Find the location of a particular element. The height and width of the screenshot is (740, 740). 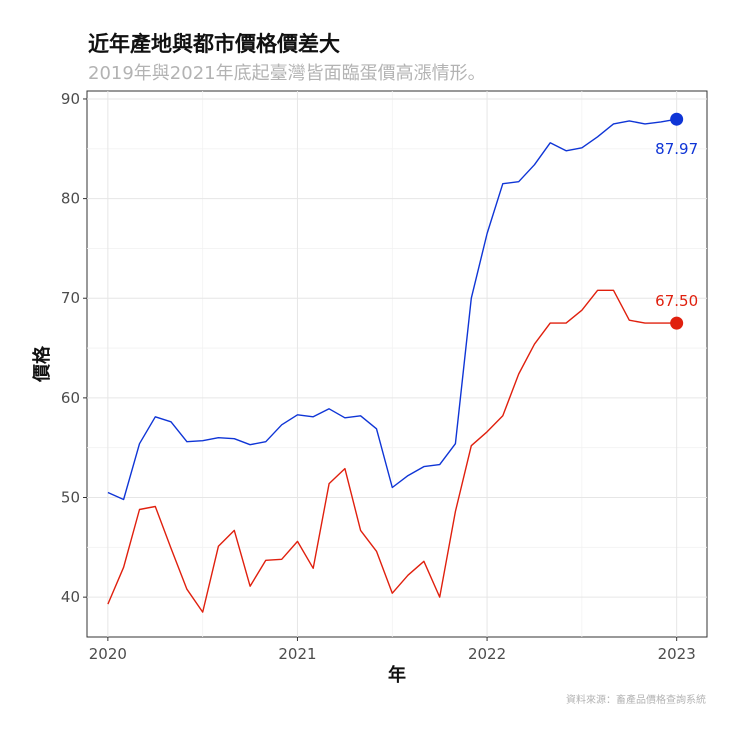

x-tick-label: 2023 is located at coordinates (677, 654).